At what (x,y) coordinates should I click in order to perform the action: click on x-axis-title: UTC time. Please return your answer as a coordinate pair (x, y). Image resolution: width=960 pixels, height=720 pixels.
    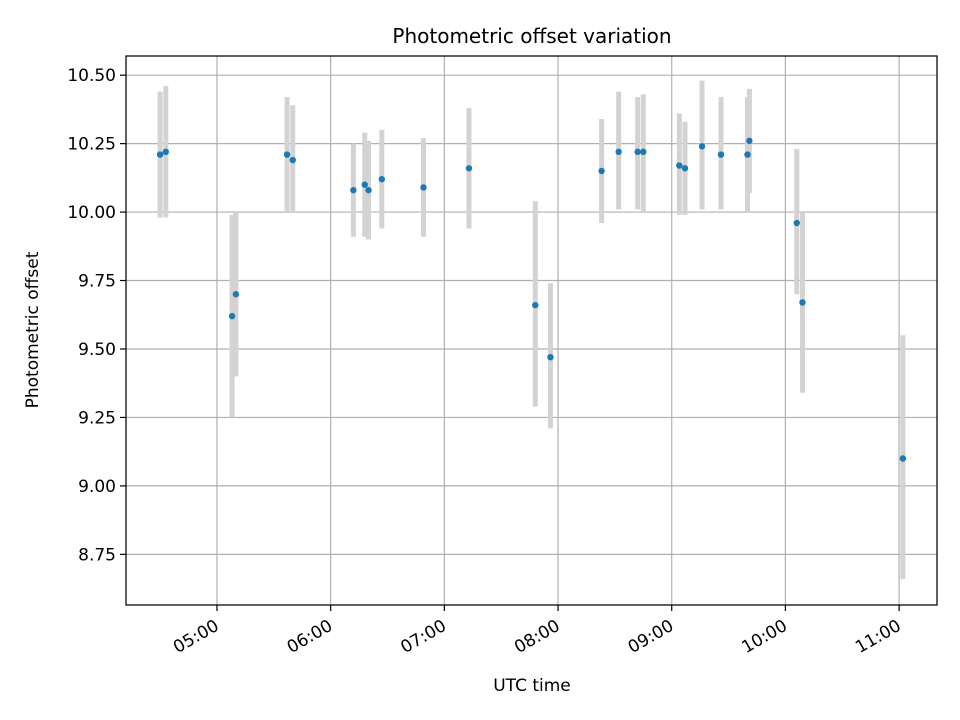
    Looking at the image, I should click on (532, 686).